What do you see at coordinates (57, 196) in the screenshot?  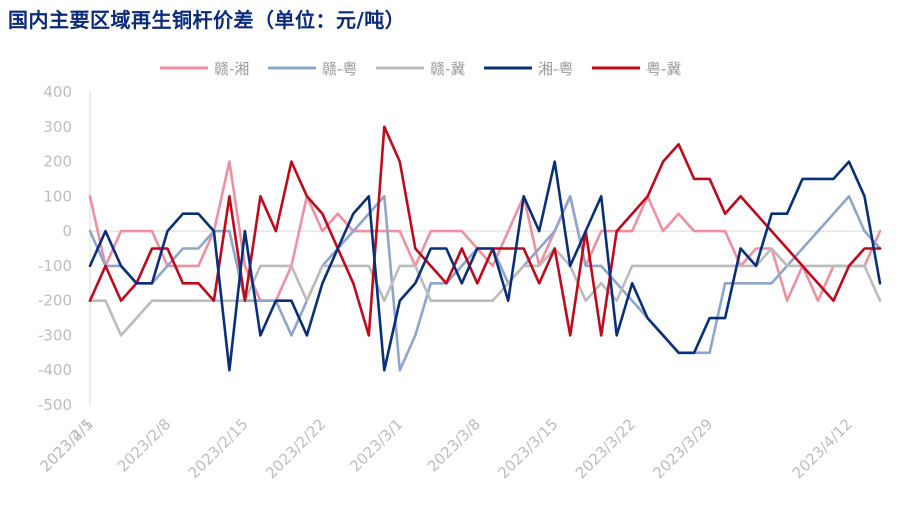 I see `y-tick-label: 100` at bounding box center [57, 196].